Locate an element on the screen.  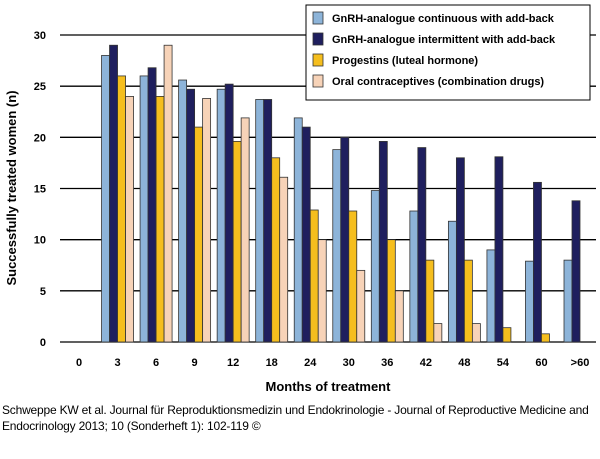
x-tick-label: 12 is located at coordinates (233, 363).